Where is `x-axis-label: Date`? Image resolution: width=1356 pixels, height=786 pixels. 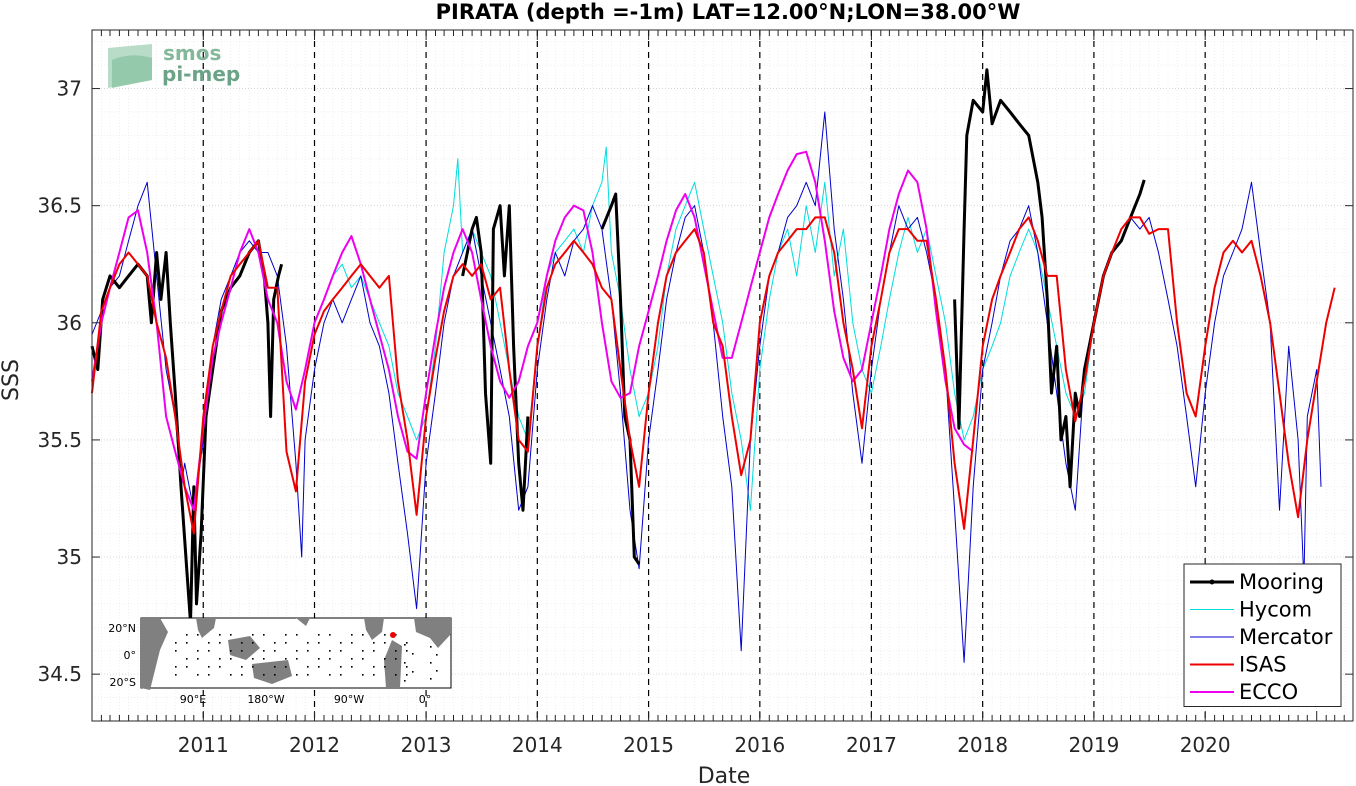
x-axis-label: Date is located at coordinates (724, 775).